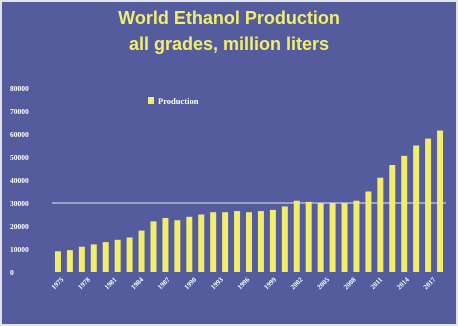 Image resolution: width=458 pixels, height=326 pixels. What do you see at coordinates (19, 88) in the screenshot?
I see `y-tick-label: 80000` at bounding box center [19, 88].